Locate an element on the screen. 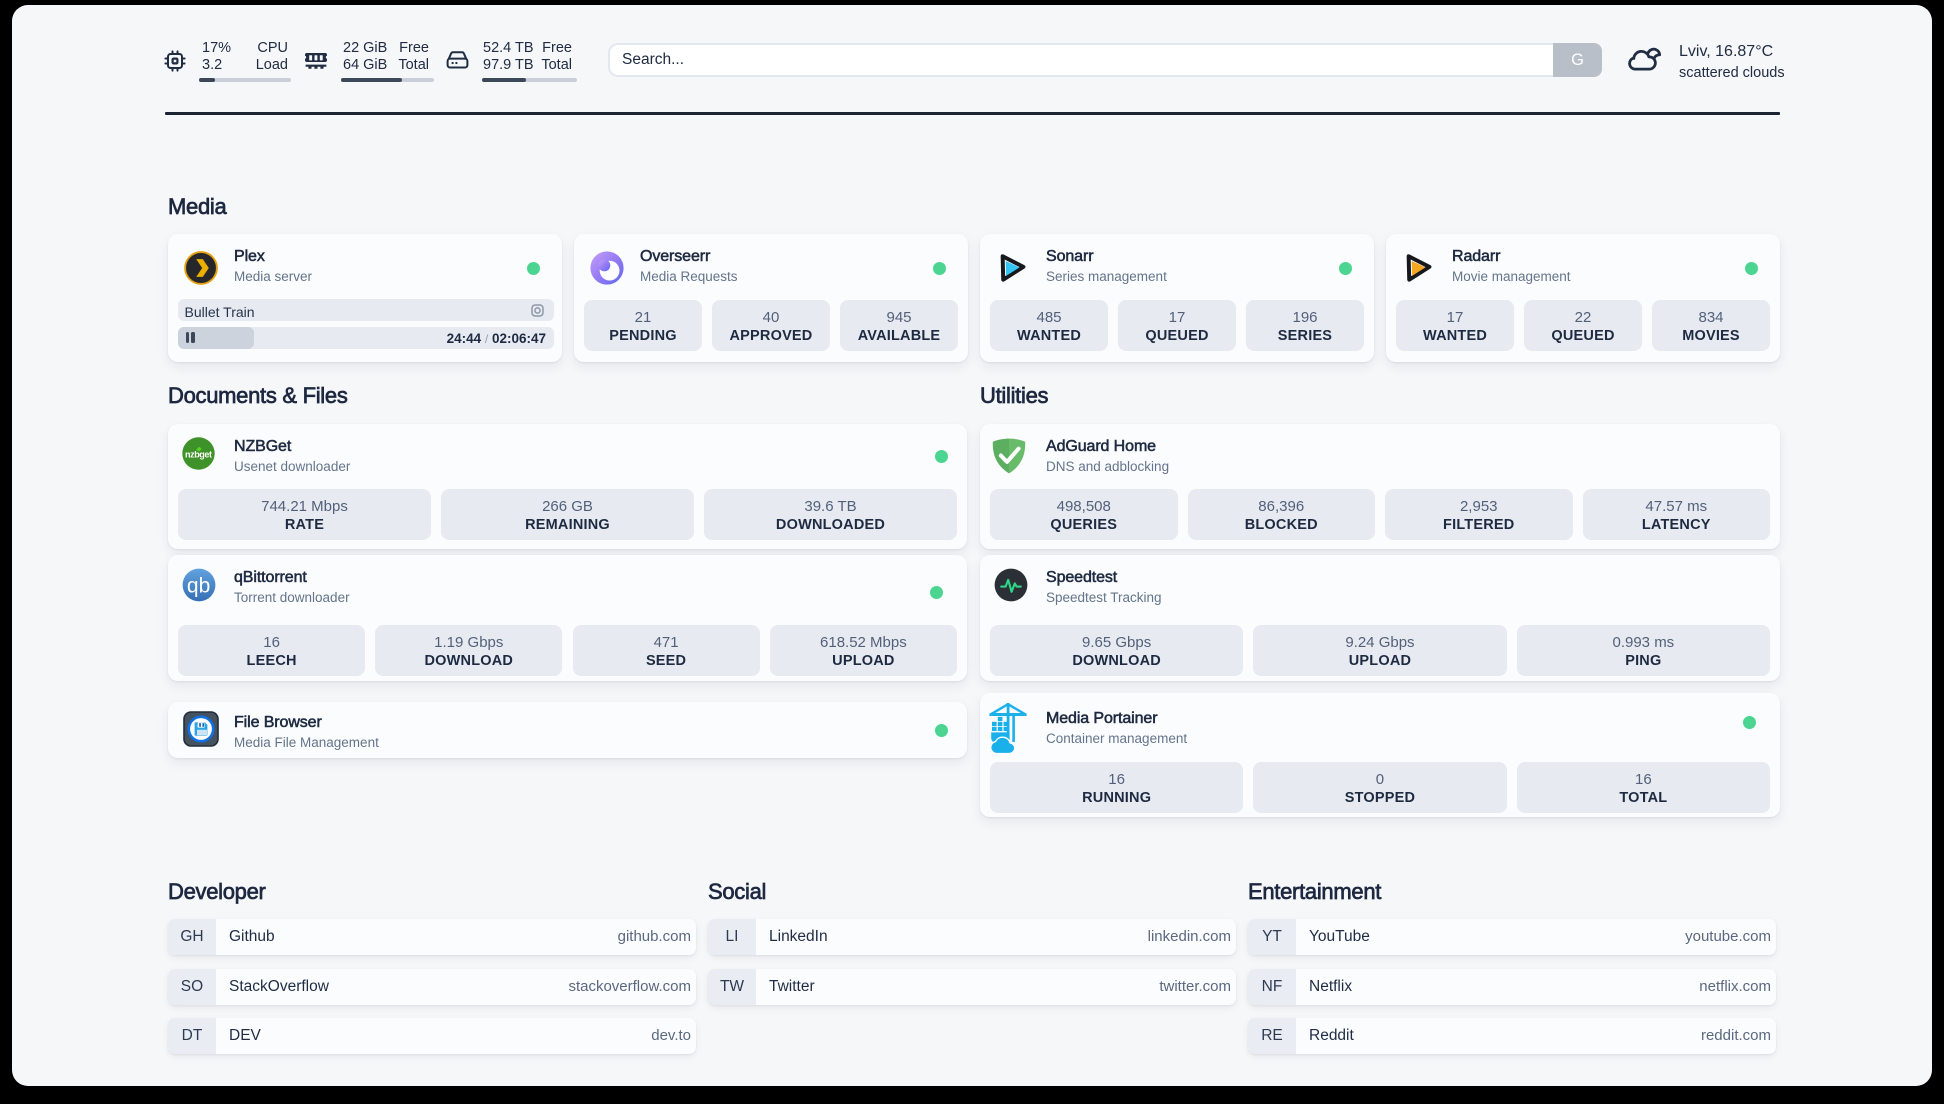 Image resolution: width=1944 pixels, height=1104 pixels. svg-text: qb is located at coordinates (198, 586).